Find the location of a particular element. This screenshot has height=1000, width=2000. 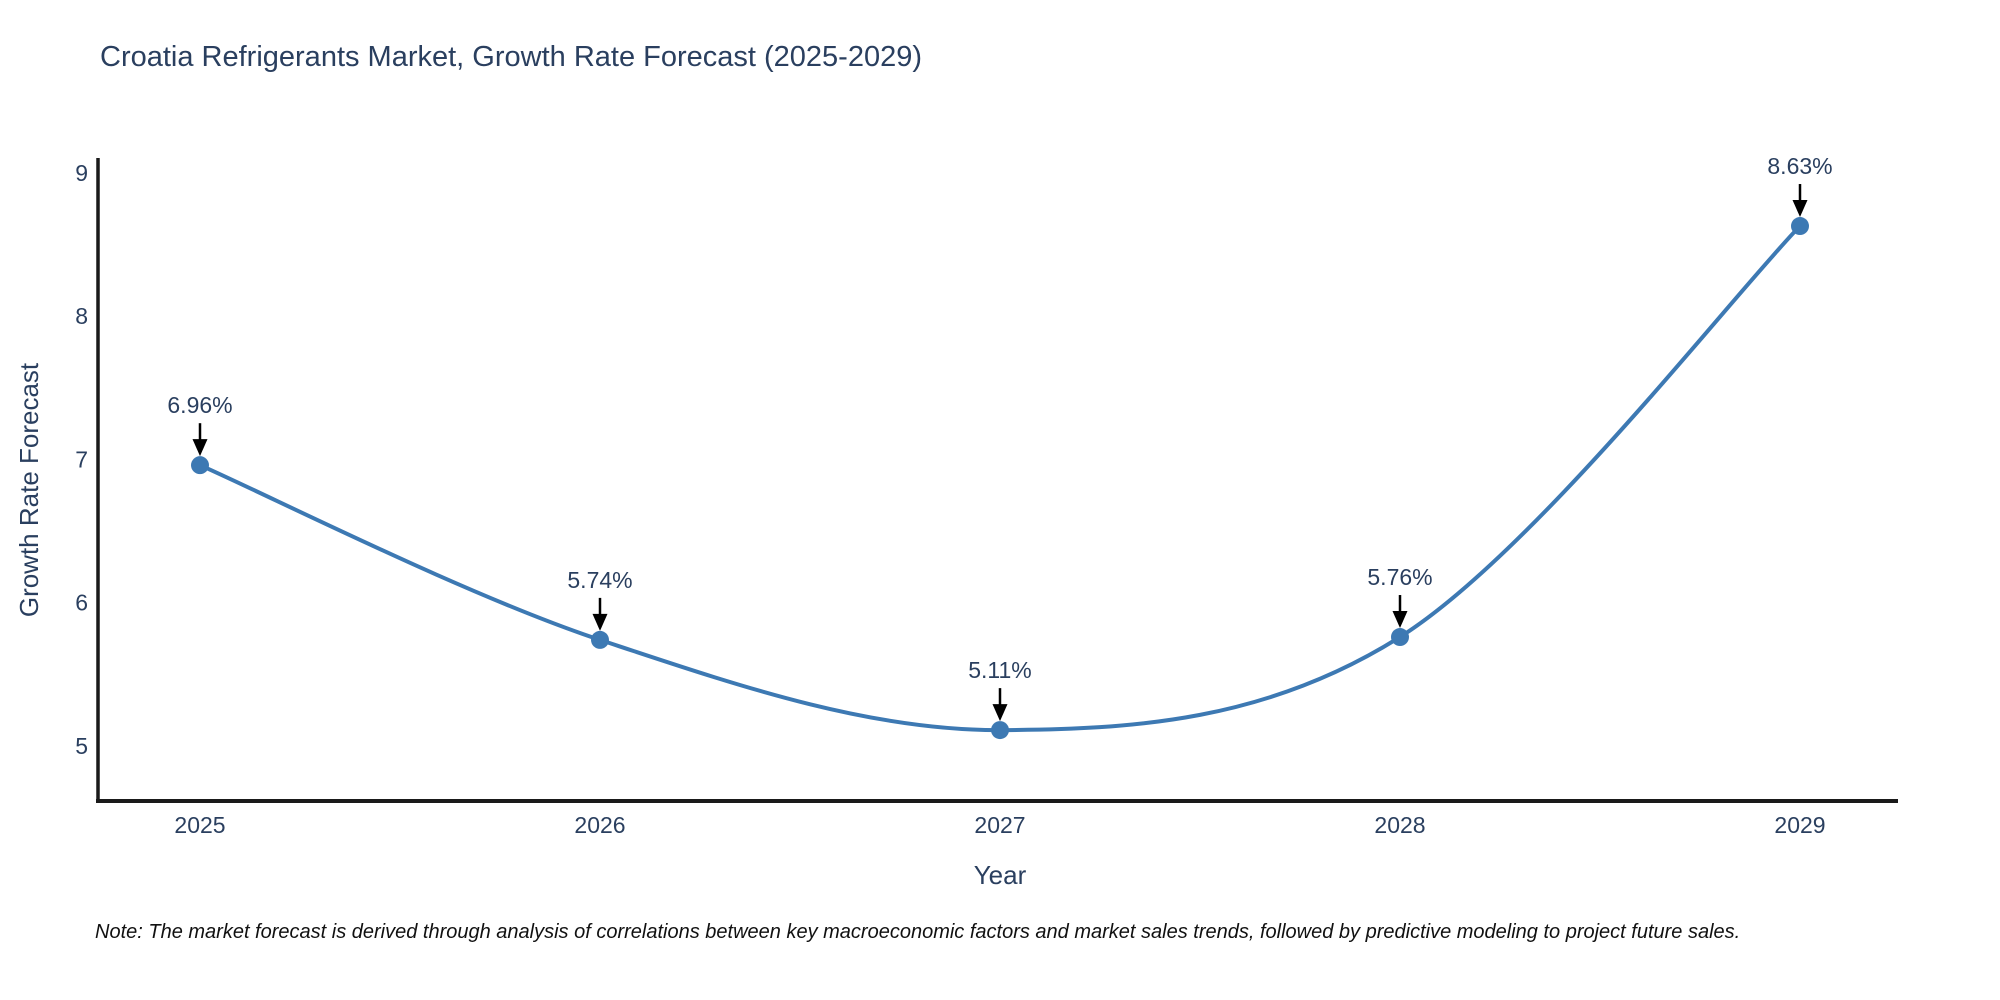

y-tick-label: 7 is located at coordinates (81, 459).